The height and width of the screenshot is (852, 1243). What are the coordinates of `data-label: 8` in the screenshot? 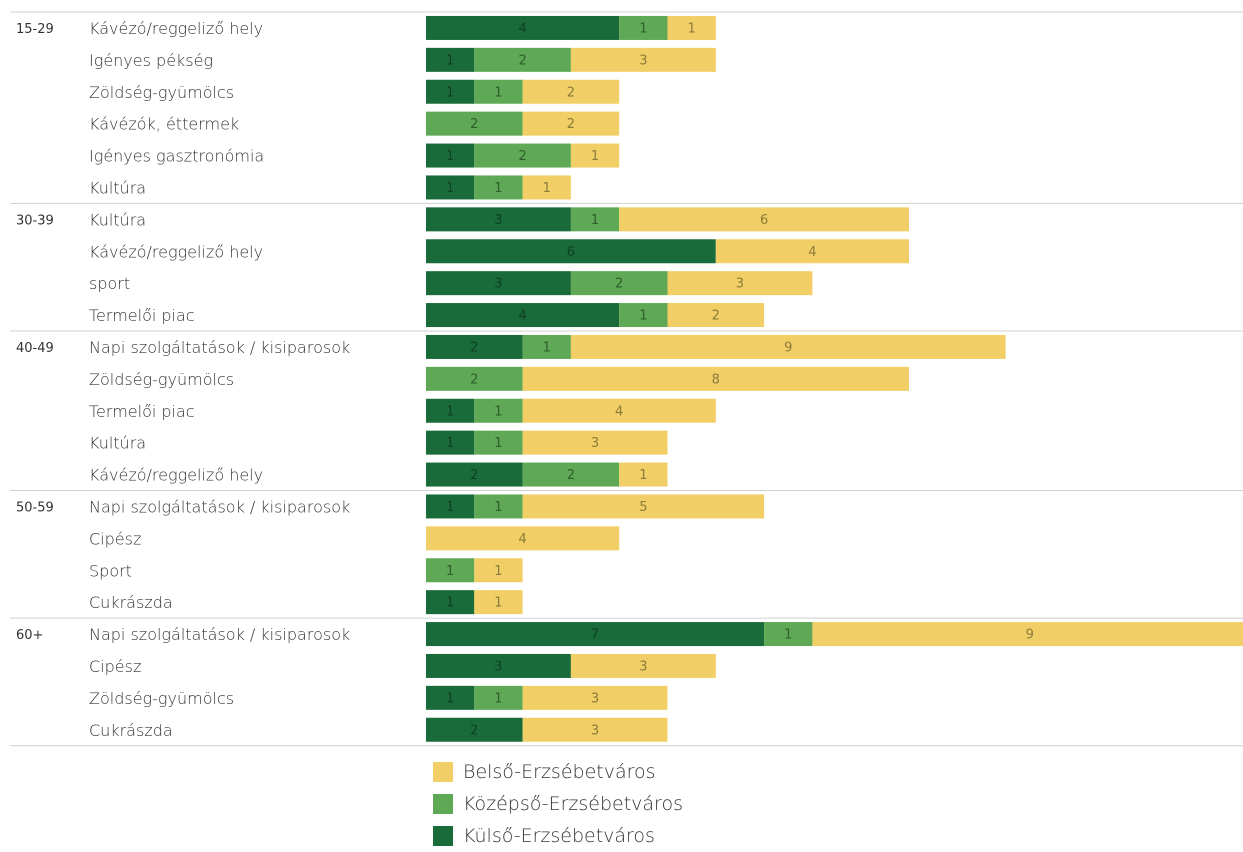 It's located at (716, 379).